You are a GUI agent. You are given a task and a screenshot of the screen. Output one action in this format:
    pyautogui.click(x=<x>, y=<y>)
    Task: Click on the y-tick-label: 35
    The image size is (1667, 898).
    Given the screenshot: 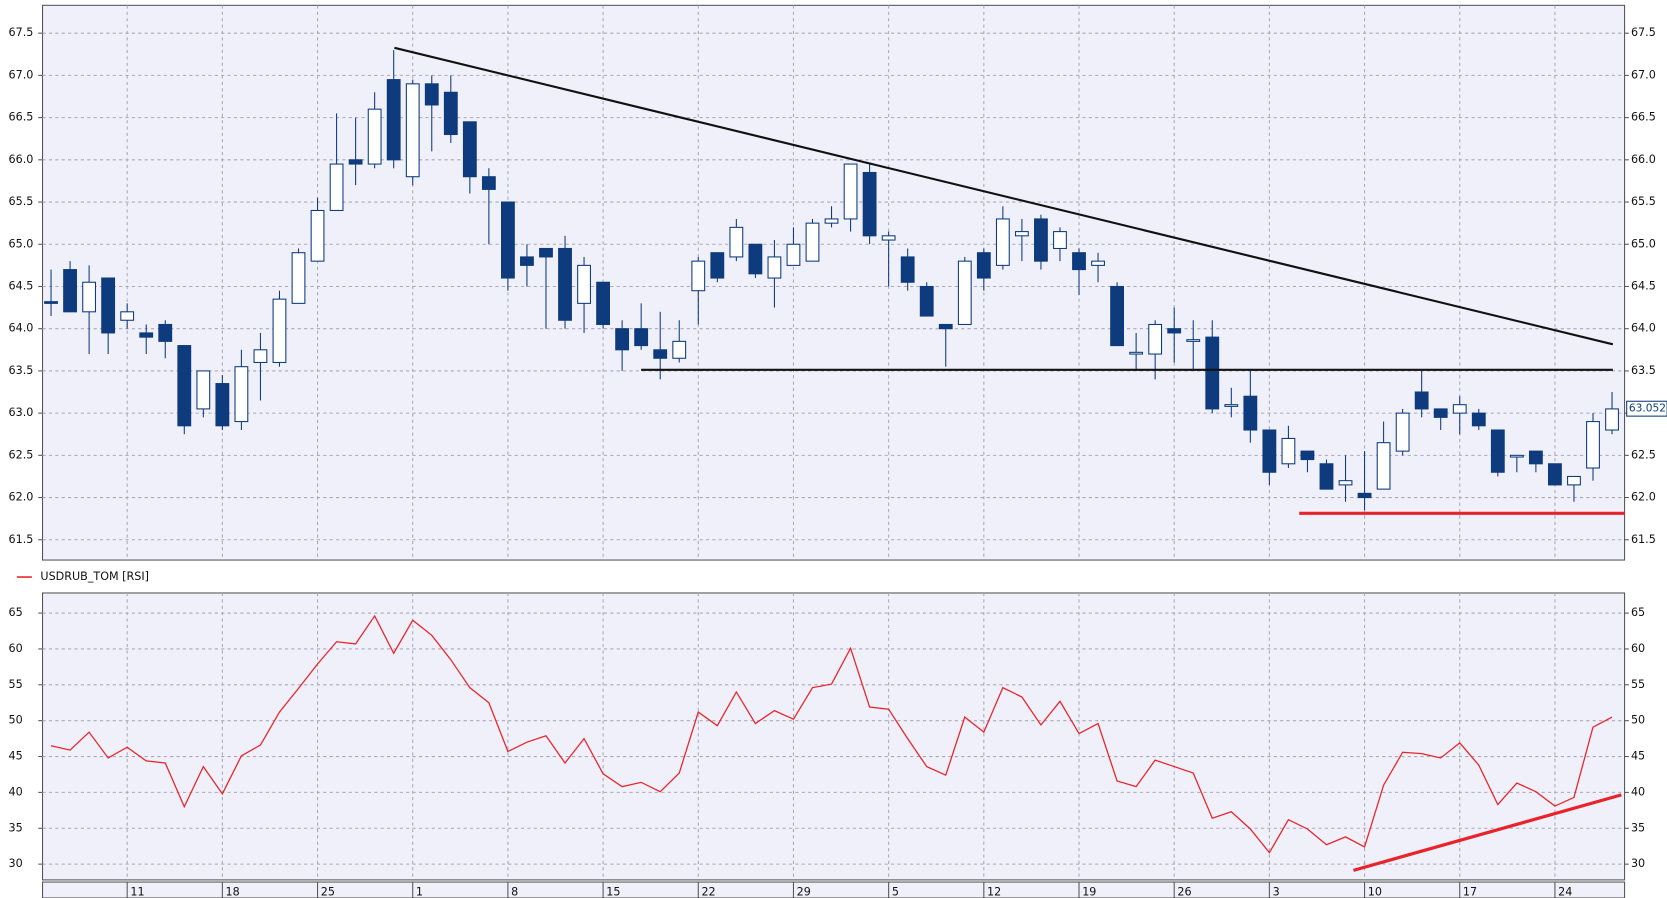 What is the action you would take?
    pyautogui.click(x=16, y=827)
    